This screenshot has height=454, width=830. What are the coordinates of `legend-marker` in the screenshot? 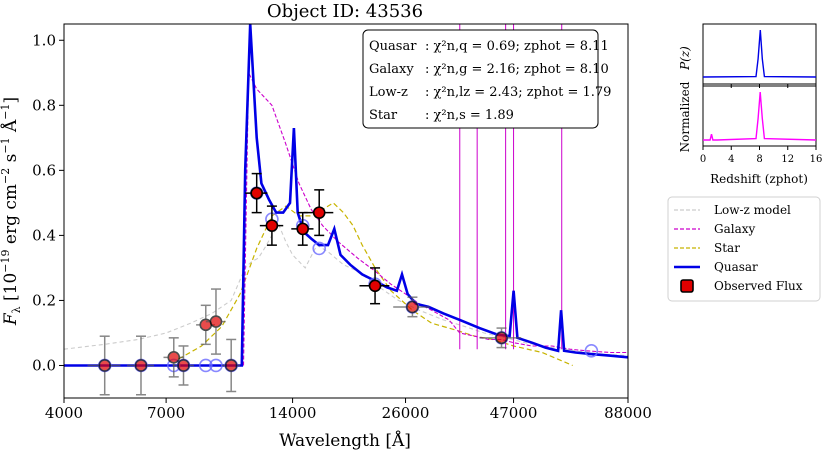 It's located at (687, 286).